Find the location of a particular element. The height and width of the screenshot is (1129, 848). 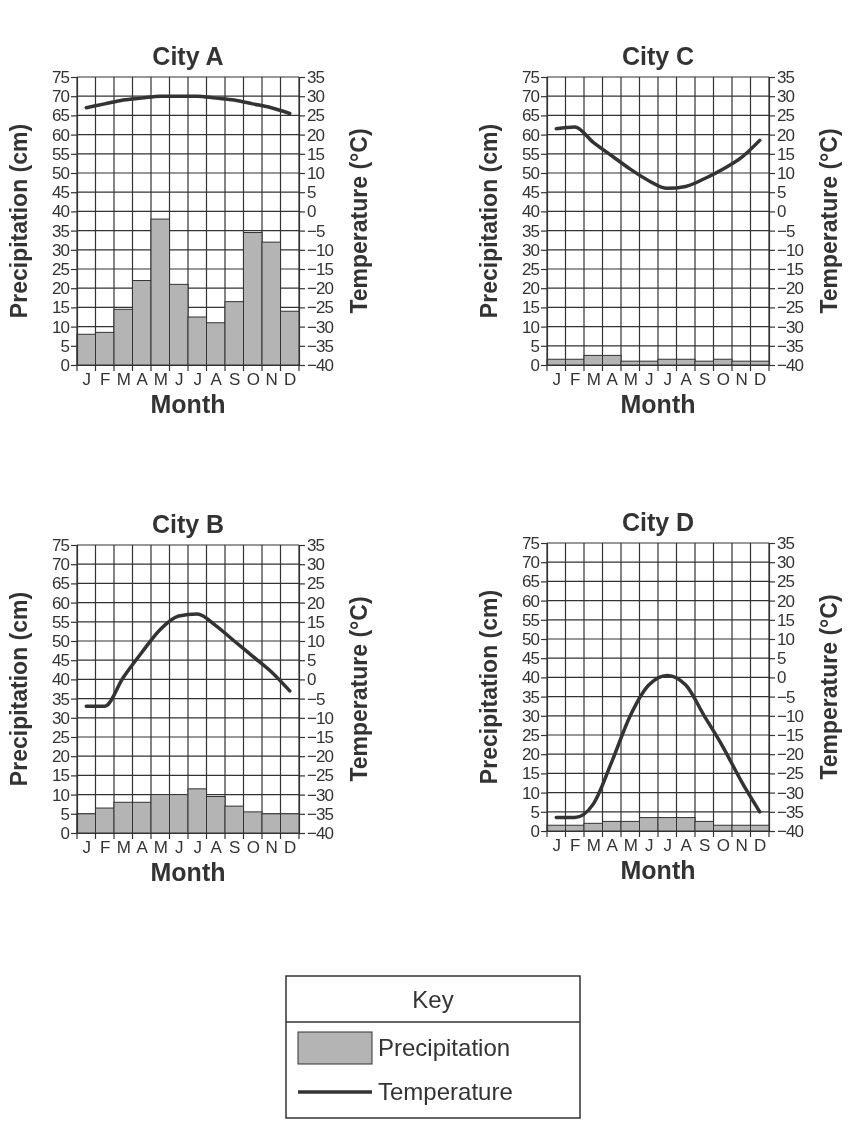

y2-tick-label: −35 is located at coordinates (320, 346).